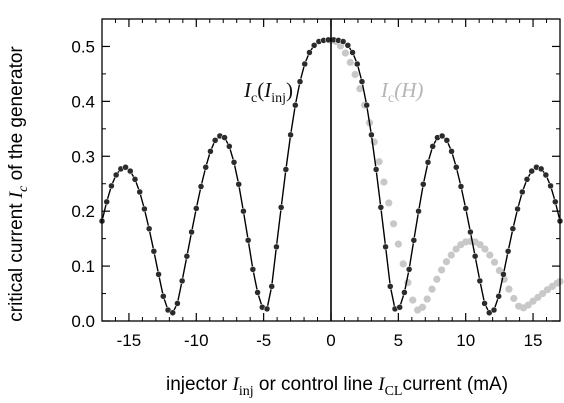 The height and width of the screenshot is (403, 564). What do you see at coordinates (330, 340) in the screenshot?
I see `x-tick-label: 0` at bounding box center [330, 340].